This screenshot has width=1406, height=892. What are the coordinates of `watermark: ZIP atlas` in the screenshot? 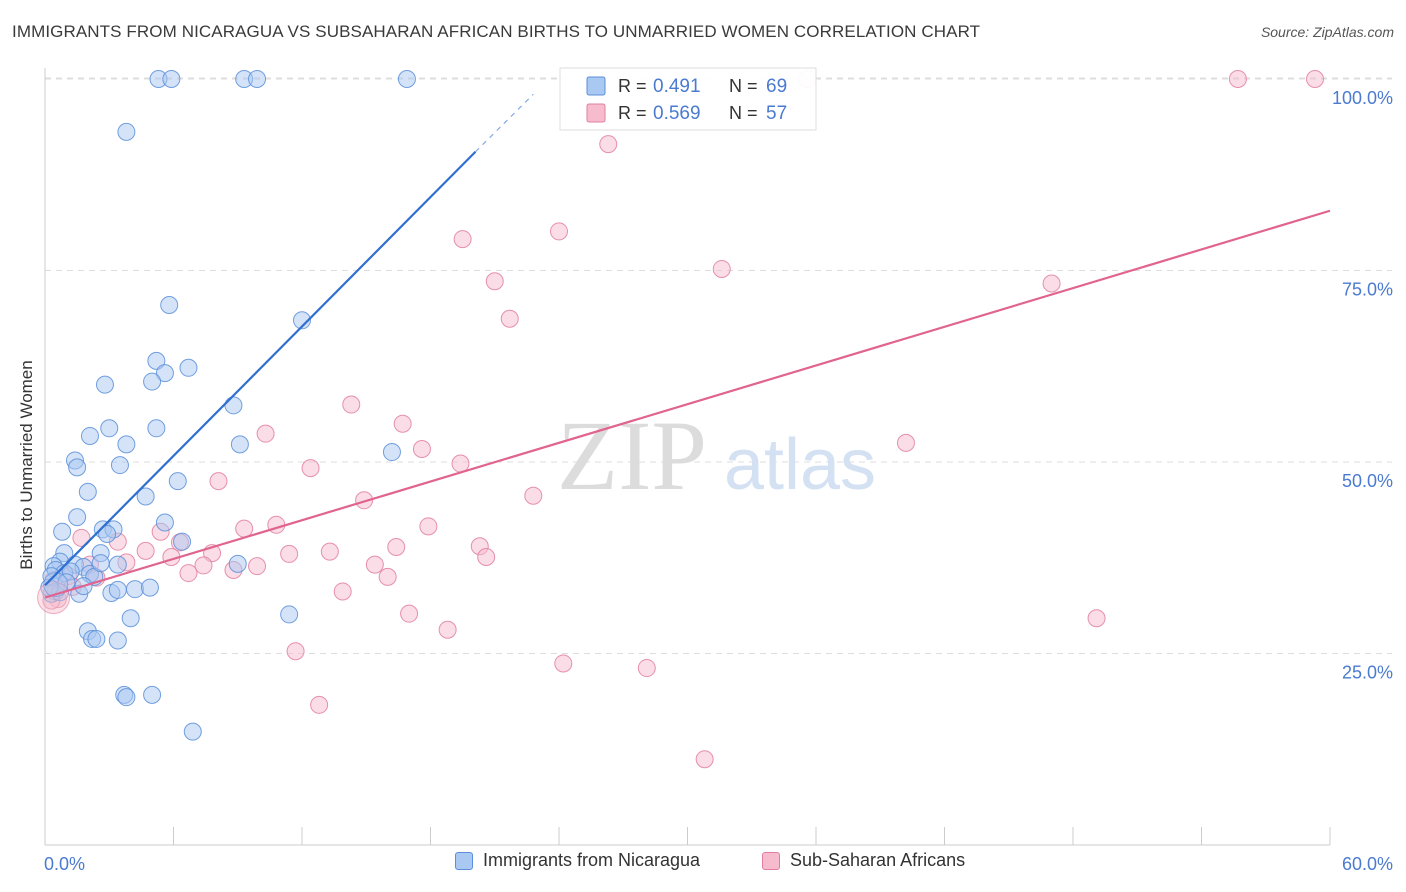 It's located at (716, 455).